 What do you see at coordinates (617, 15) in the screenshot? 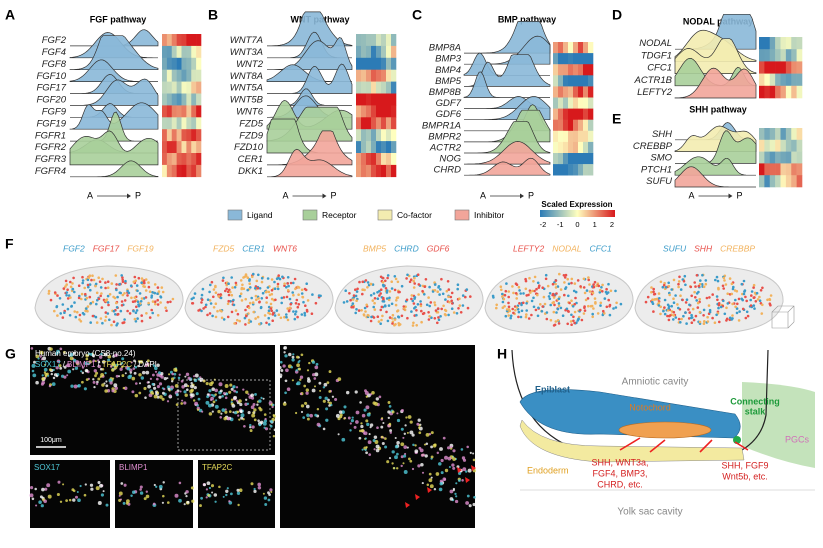
I see `panel-label: D` at bounding box center [617, 15].